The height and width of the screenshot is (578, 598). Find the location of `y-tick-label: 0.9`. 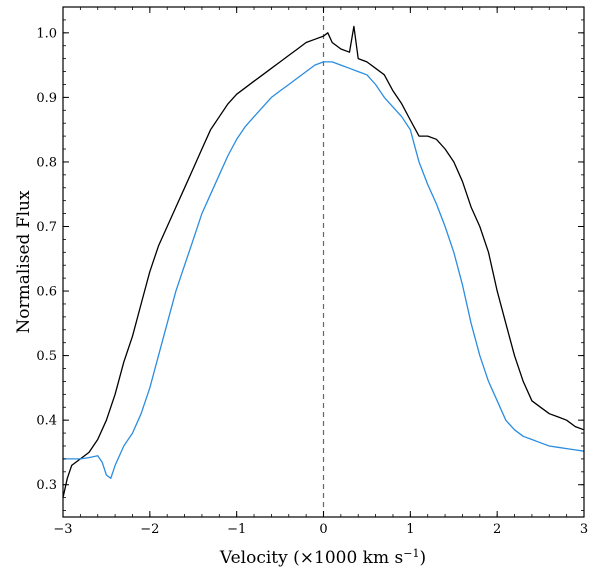

y-tick-label: 0.9 is located at coordinates (46, 98).